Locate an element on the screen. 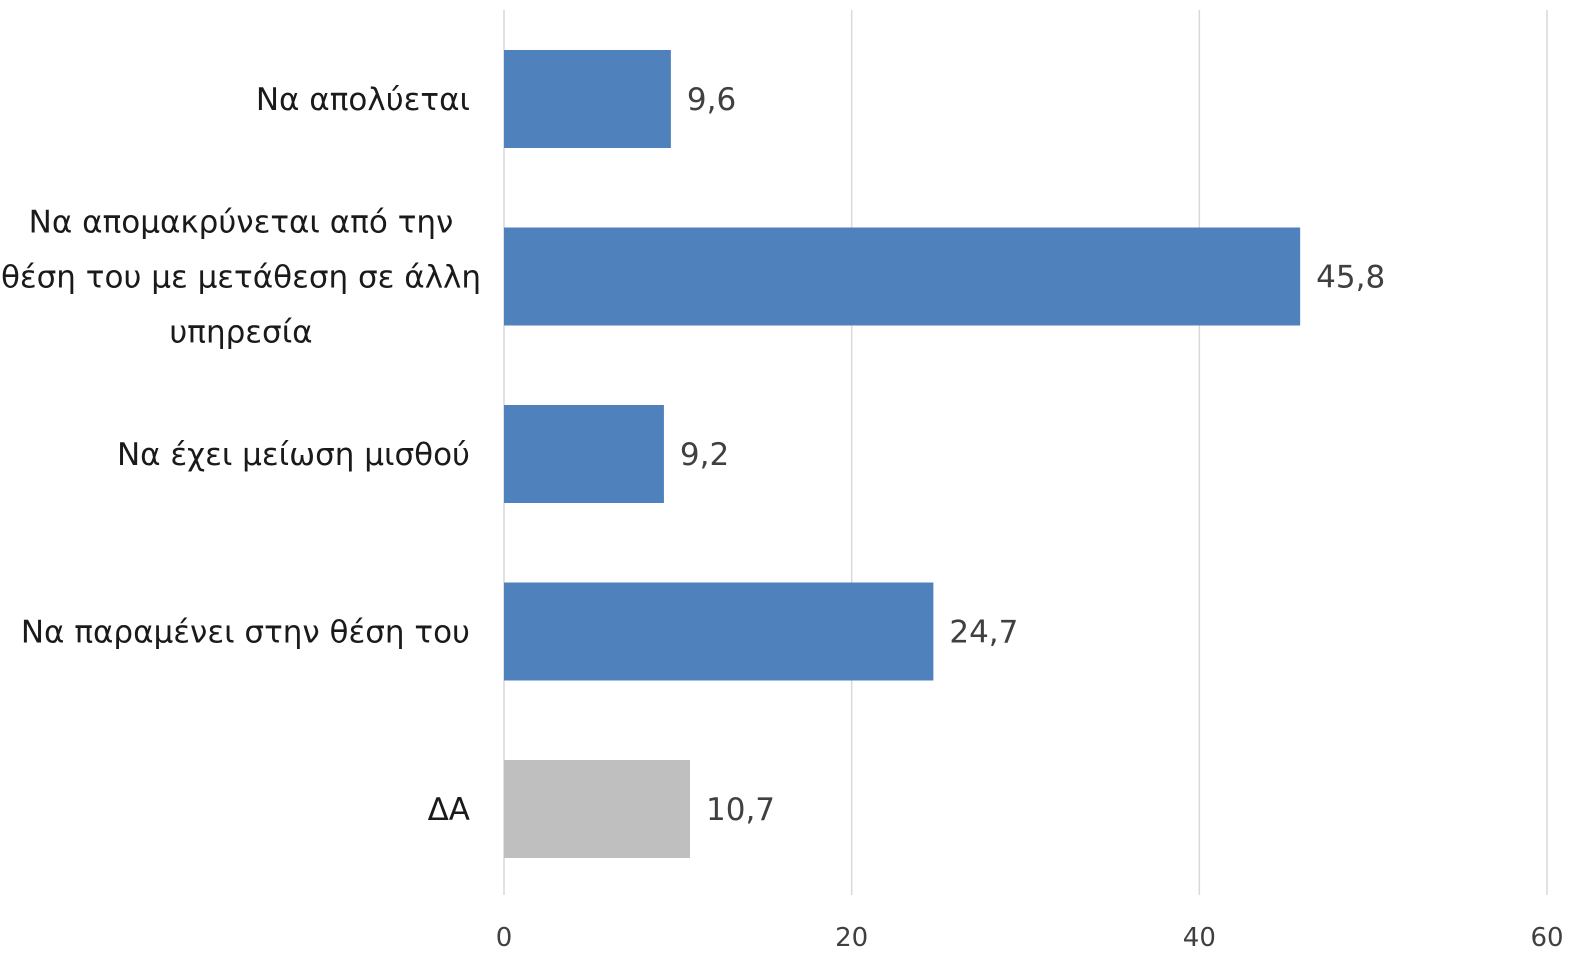  category-label-line: θέση του με μετάθεση σε άλλη is located at coordinates (241, 278).